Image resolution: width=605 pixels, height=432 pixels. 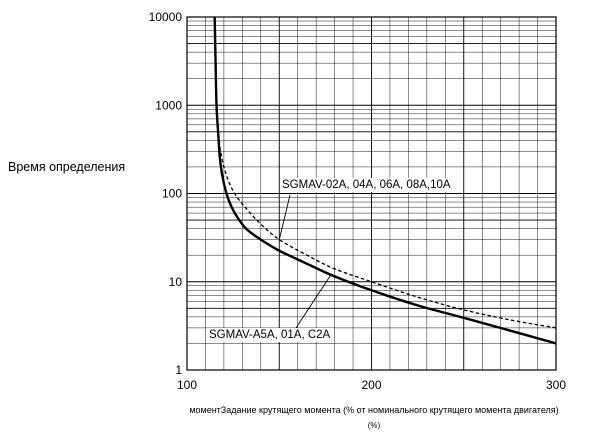 What do you see at coordinates (168, 105) in the screenshot?
I see `y-tick-label: 1000` at bounding box center [168, 105].